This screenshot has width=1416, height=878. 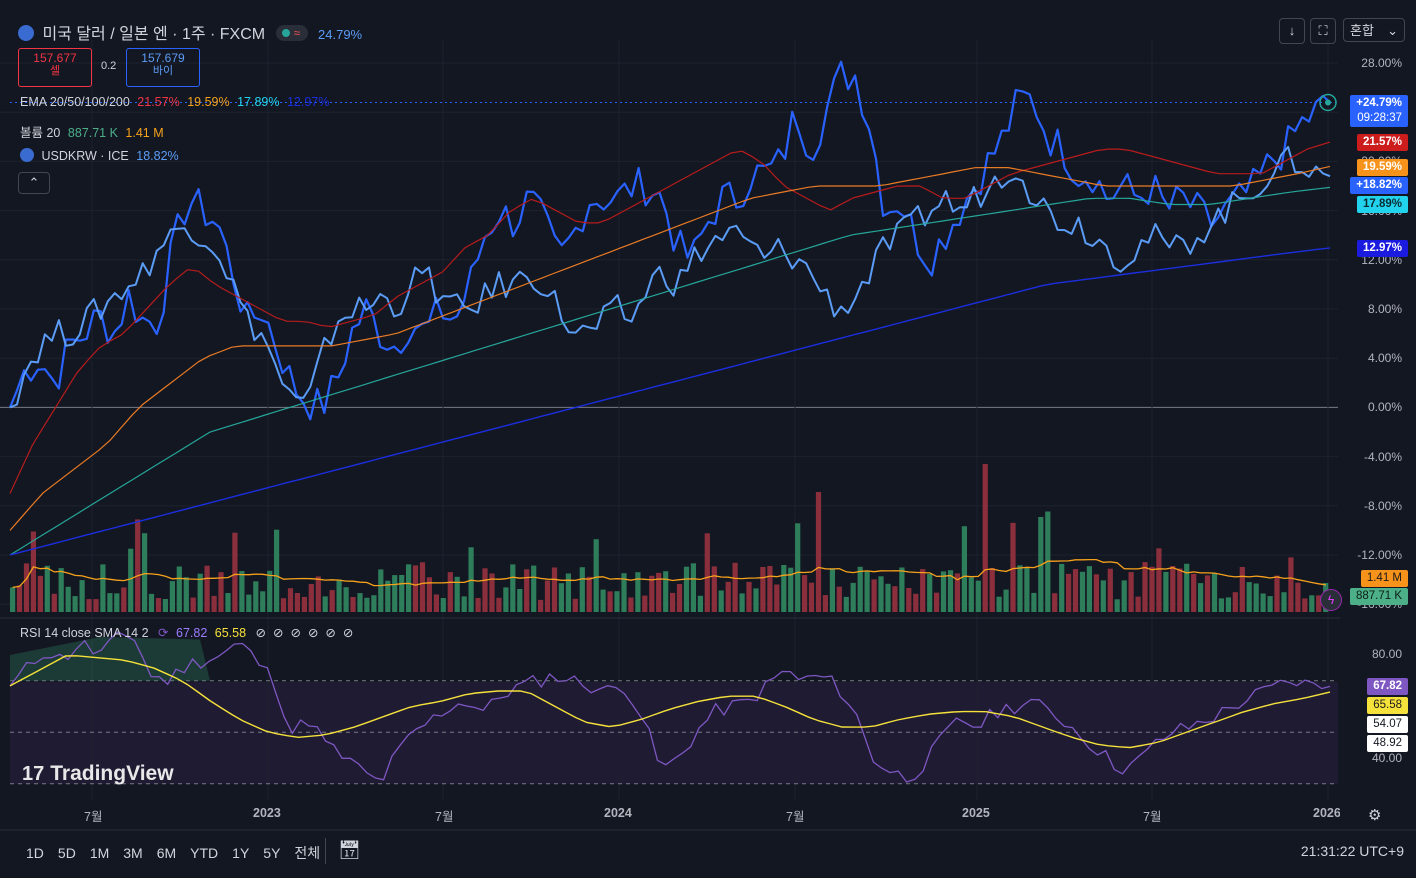 What do you see at coordinates (66, 853) in the screenshot?
I see `tf-5d: 5D` at bounding box center [66, 853].